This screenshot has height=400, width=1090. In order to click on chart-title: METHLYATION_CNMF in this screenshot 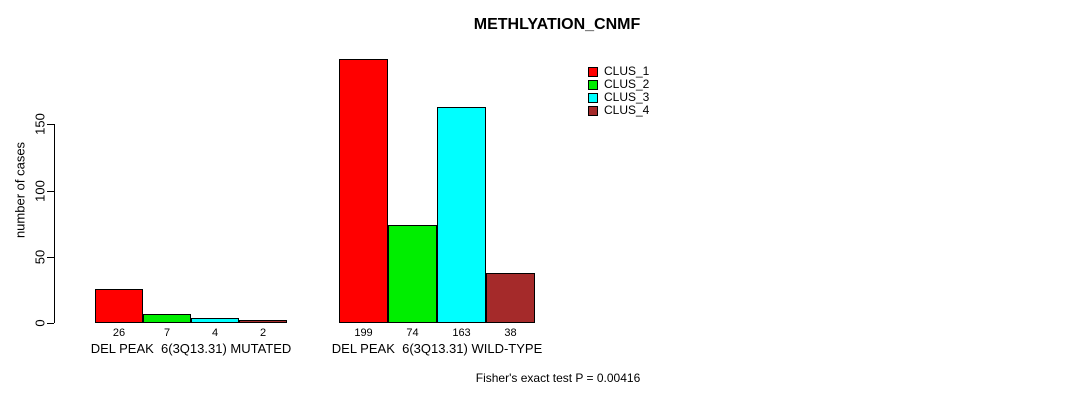, I will do `click(557, 24)`.